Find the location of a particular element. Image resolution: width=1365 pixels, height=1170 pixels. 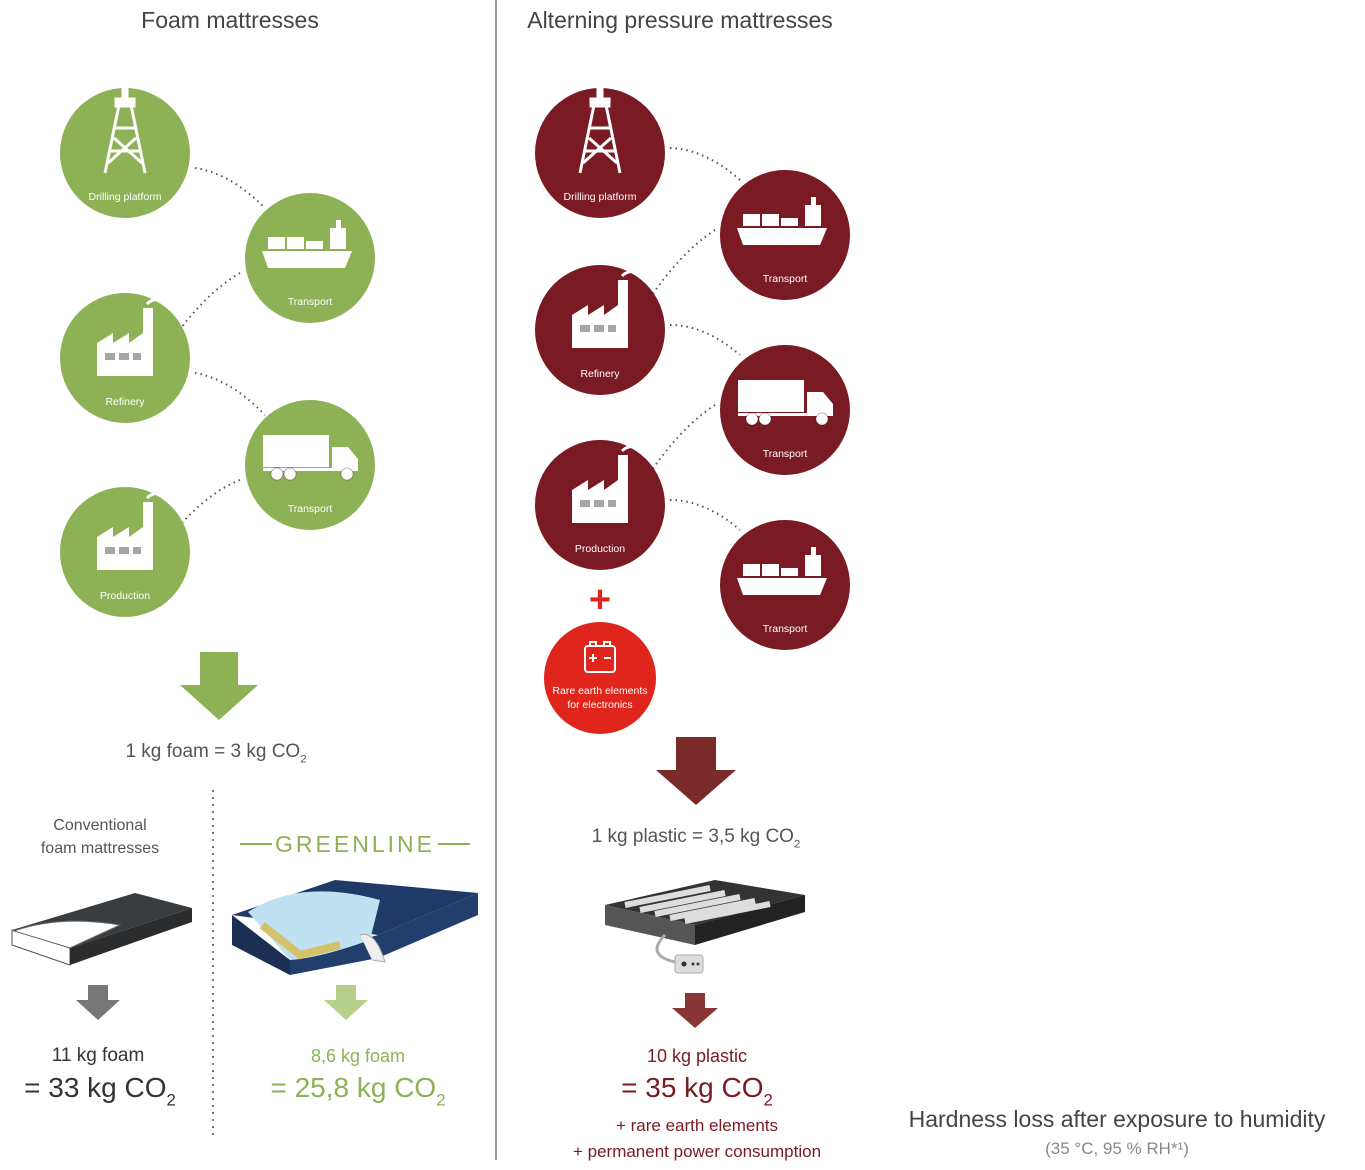

equation-text: = 33 kg CO is located at coordinates (95, 1087).